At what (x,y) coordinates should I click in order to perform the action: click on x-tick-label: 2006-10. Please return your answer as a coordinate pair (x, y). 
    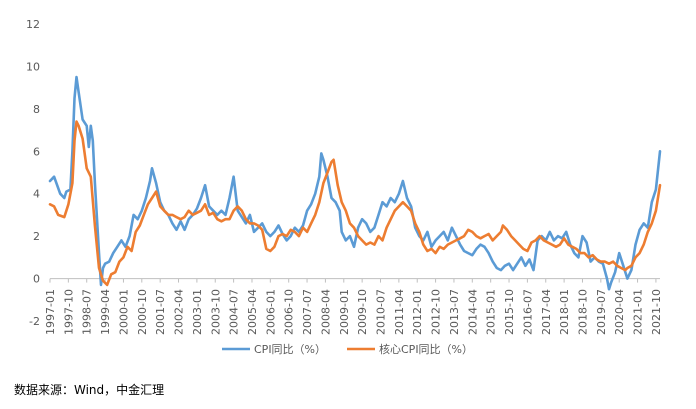
    Looking at the image, I should click on (289, 312).